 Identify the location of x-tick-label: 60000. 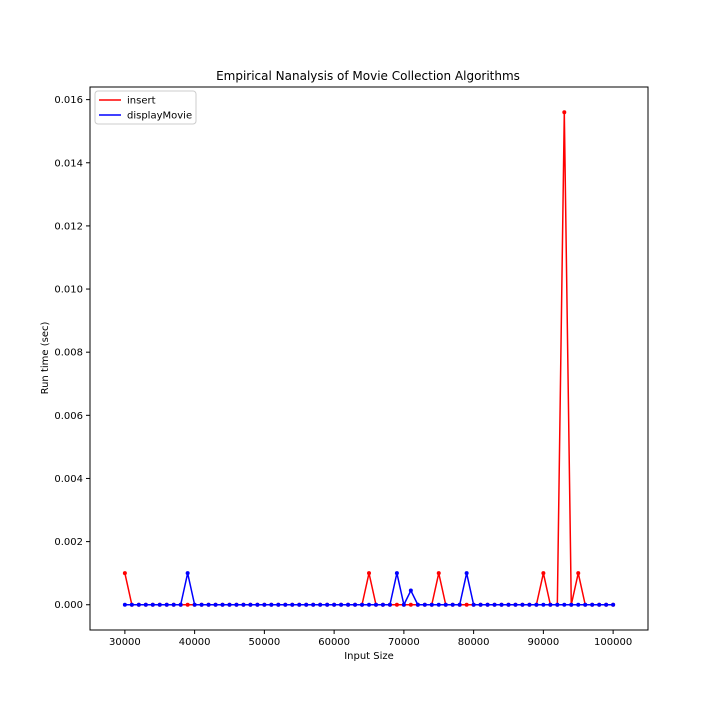
(334, 642).